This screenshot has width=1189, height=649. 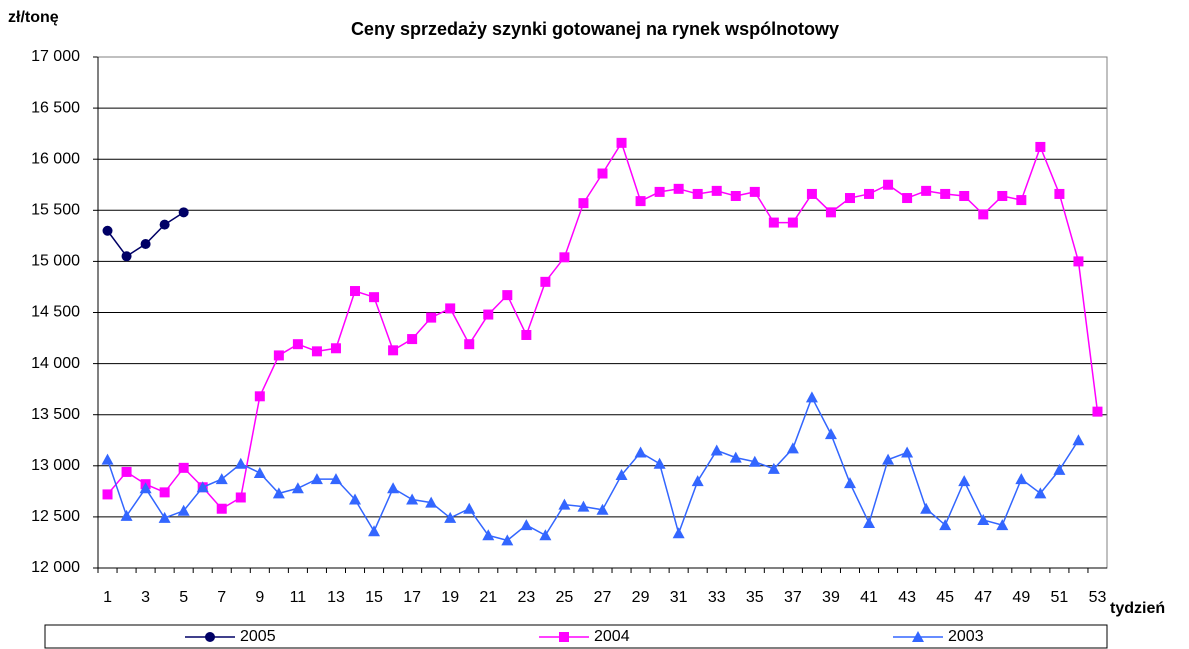 What do you see at coordinates (679, 597) in the screenshot?
I see `x-tick-label: 31` at bounding box center [679, 597].